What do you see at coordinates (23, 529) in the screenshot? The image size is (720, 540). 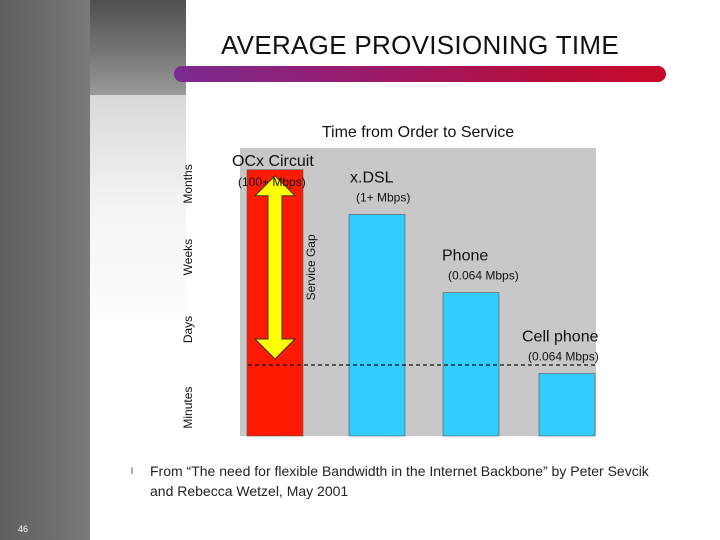 I see `page-number: 46` at bounding box center [23, 529].